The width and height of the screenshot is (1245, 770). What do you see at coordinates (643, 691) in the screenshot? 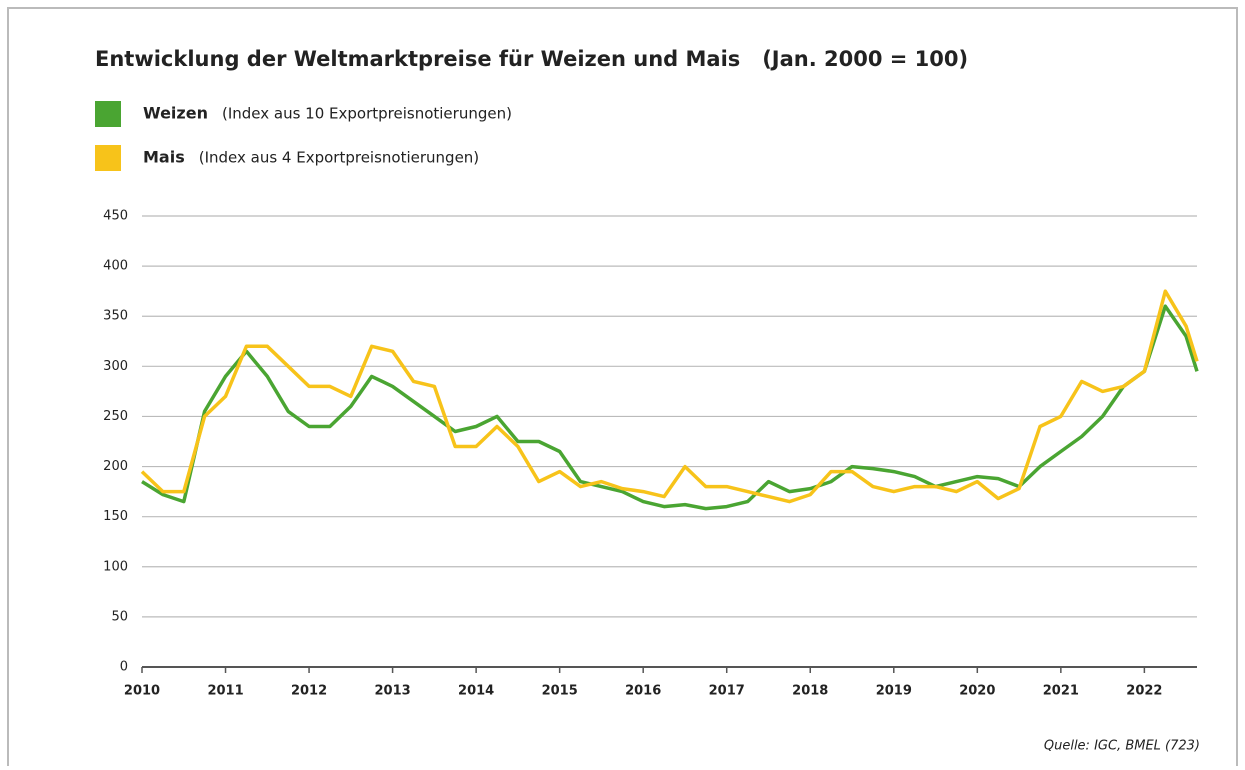
I see `x-tick-label: 2016` at bounding box center [643, 691].